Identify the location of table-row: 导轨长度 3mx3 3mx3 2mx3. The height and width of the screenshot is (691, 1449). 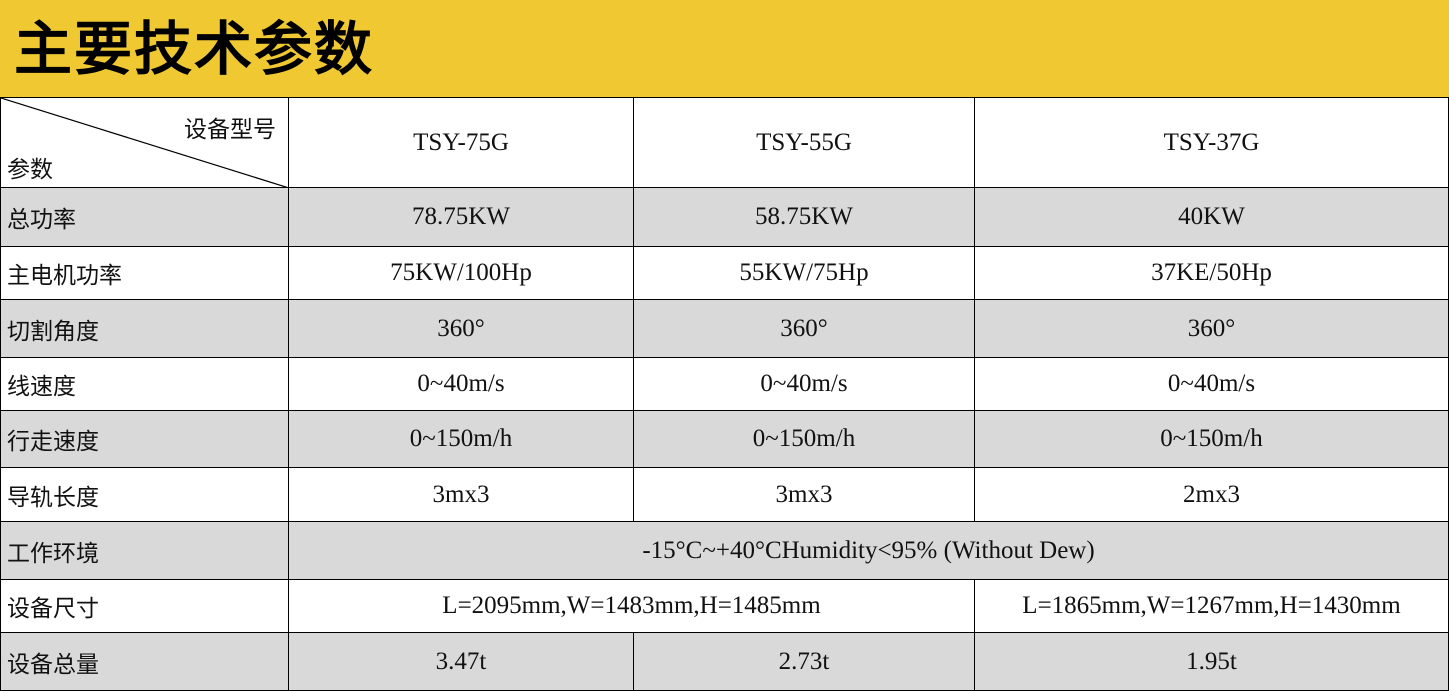
(724, 494).